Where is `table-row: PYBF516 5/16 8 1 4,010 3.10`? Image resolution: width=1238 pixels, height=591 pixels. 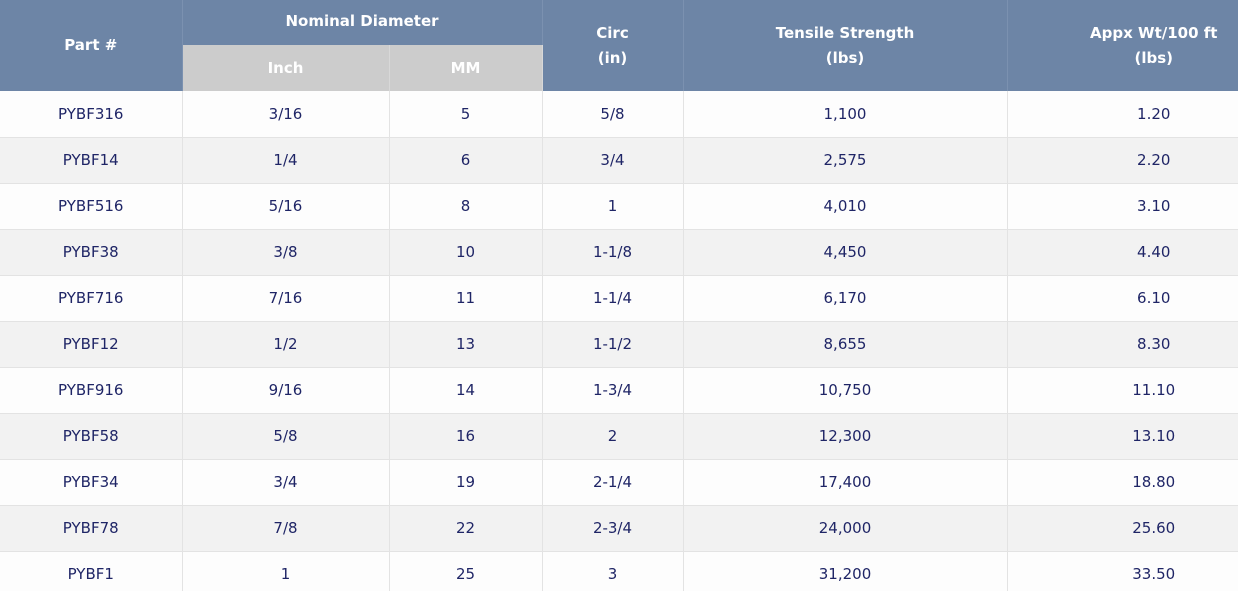 table-row: PYBF516 5/16 8 1 4,010 3.10 is located at coordinates (619, 206).